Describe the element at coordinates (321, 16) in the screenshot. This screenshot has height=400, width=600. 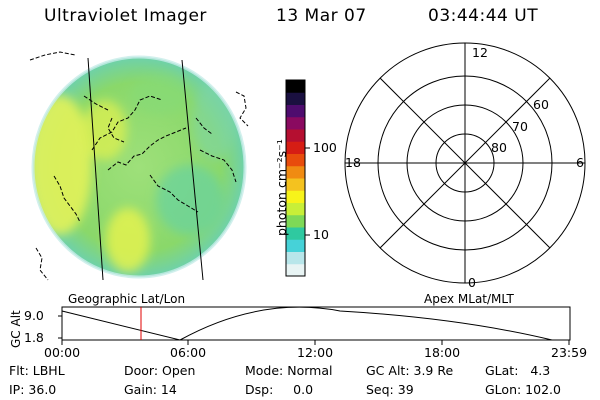
I see `date-label: 13 Mar 07` at that location.